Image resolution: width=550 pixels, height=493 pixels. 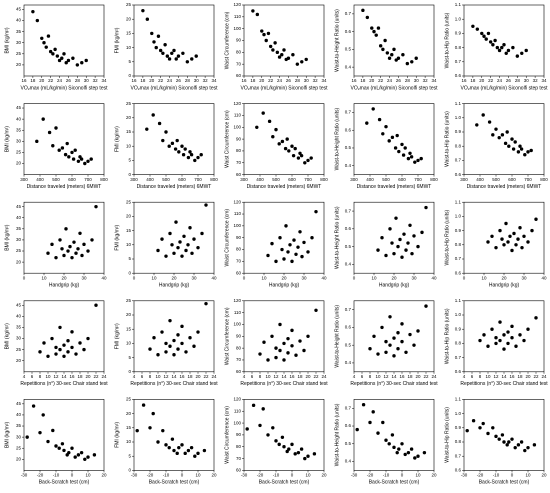 What do you see at coordinates (394, 376) in the screenshot?
I see `x-tick-label: 14` at bounding box center [394, 376].